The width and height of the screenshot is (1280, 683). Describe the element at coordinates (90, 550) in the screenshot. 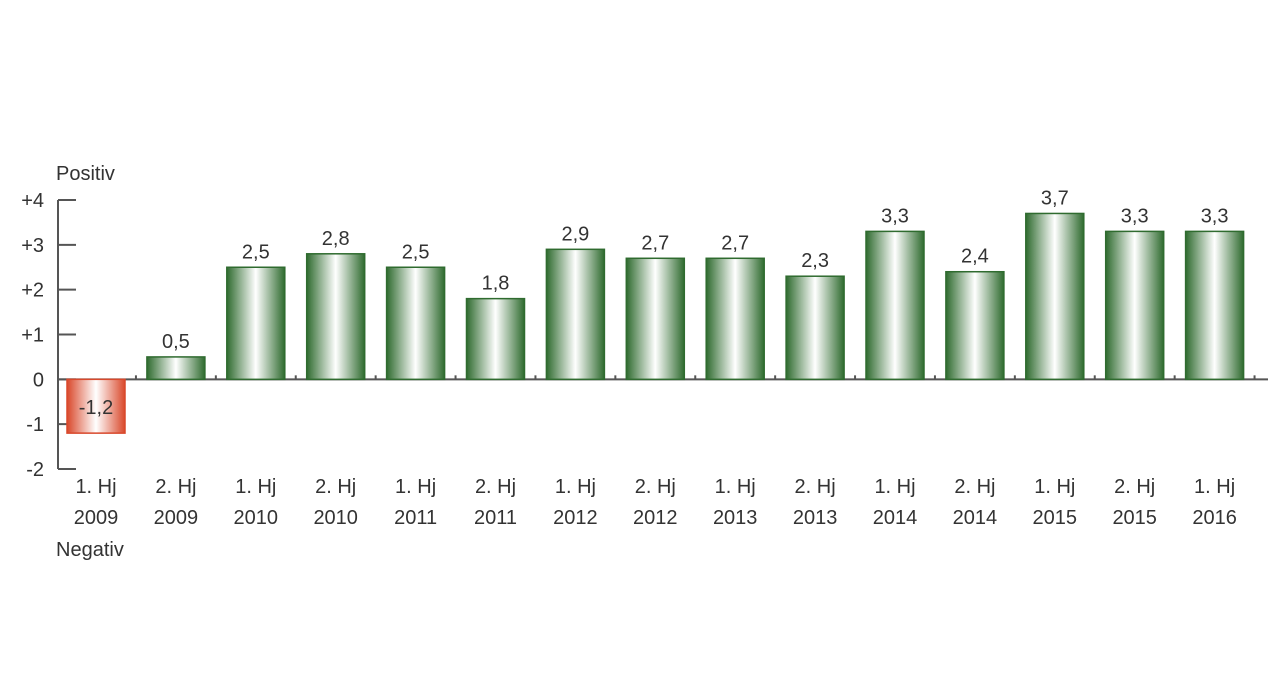

I see `negative-label: Negativ` at that location.